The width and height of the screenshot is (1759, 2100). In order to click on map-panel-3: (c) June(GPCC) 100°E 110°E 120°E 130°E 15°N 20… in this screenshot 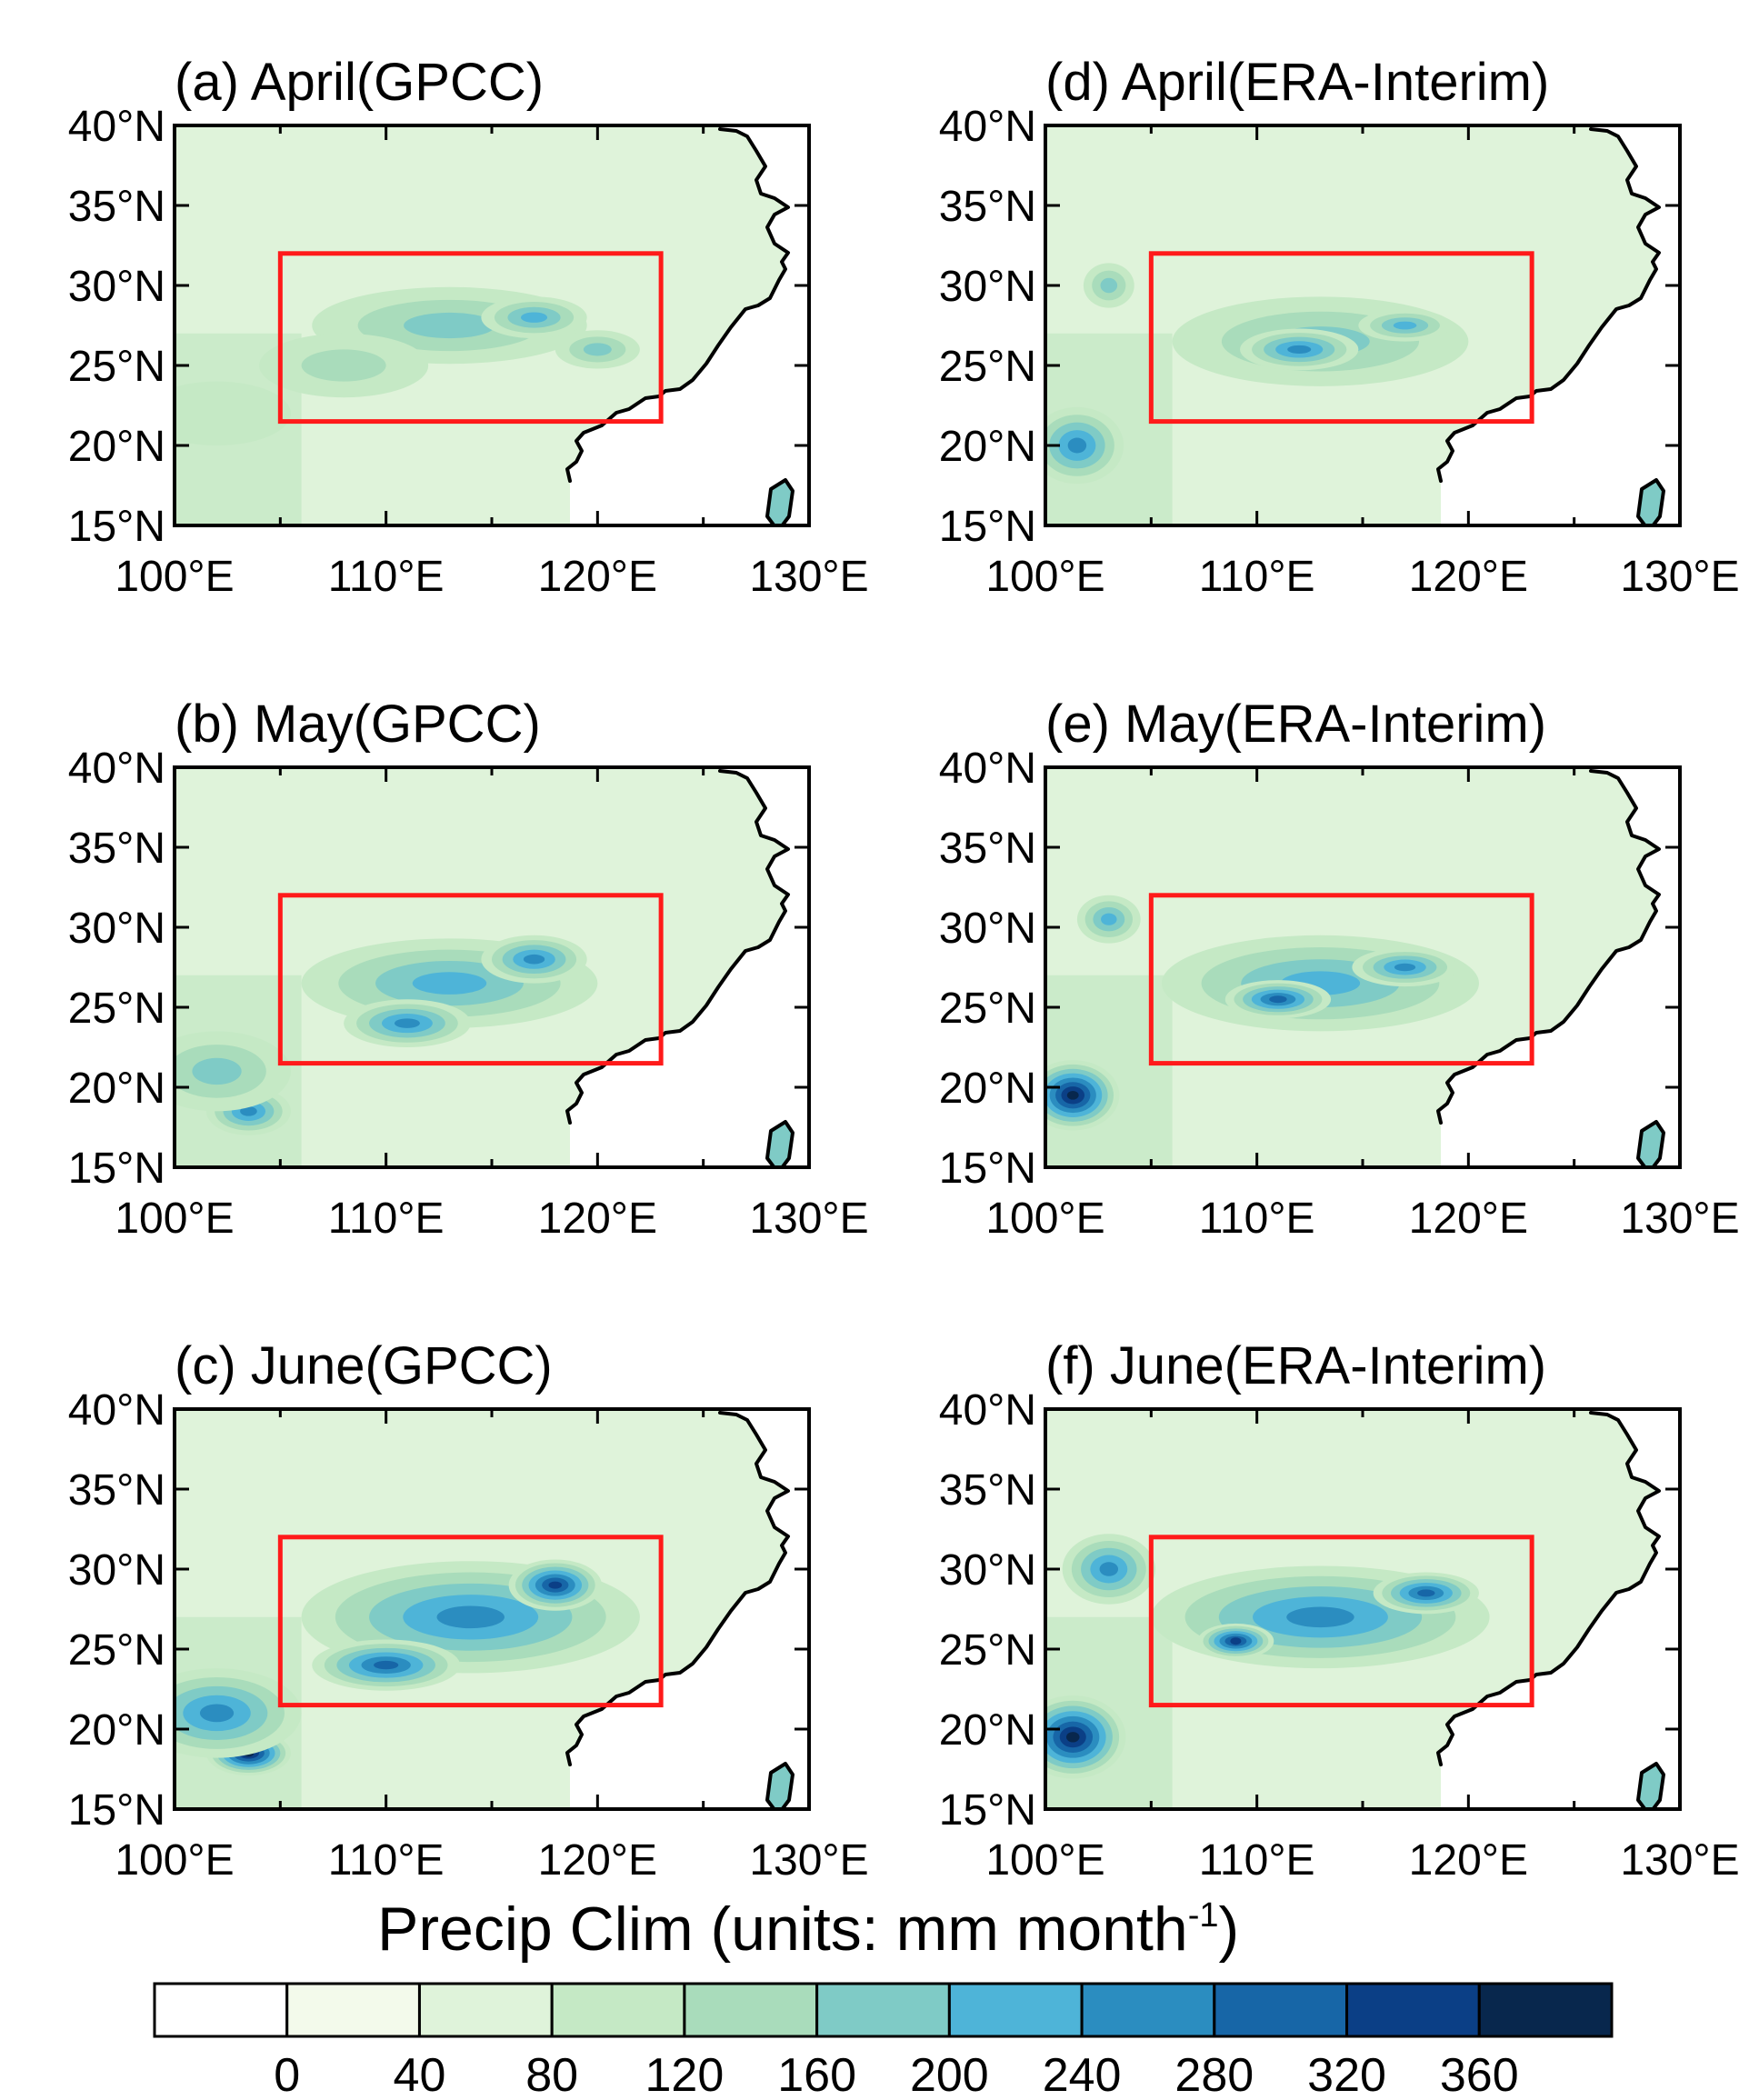, I will do `click(468, 1610)`.